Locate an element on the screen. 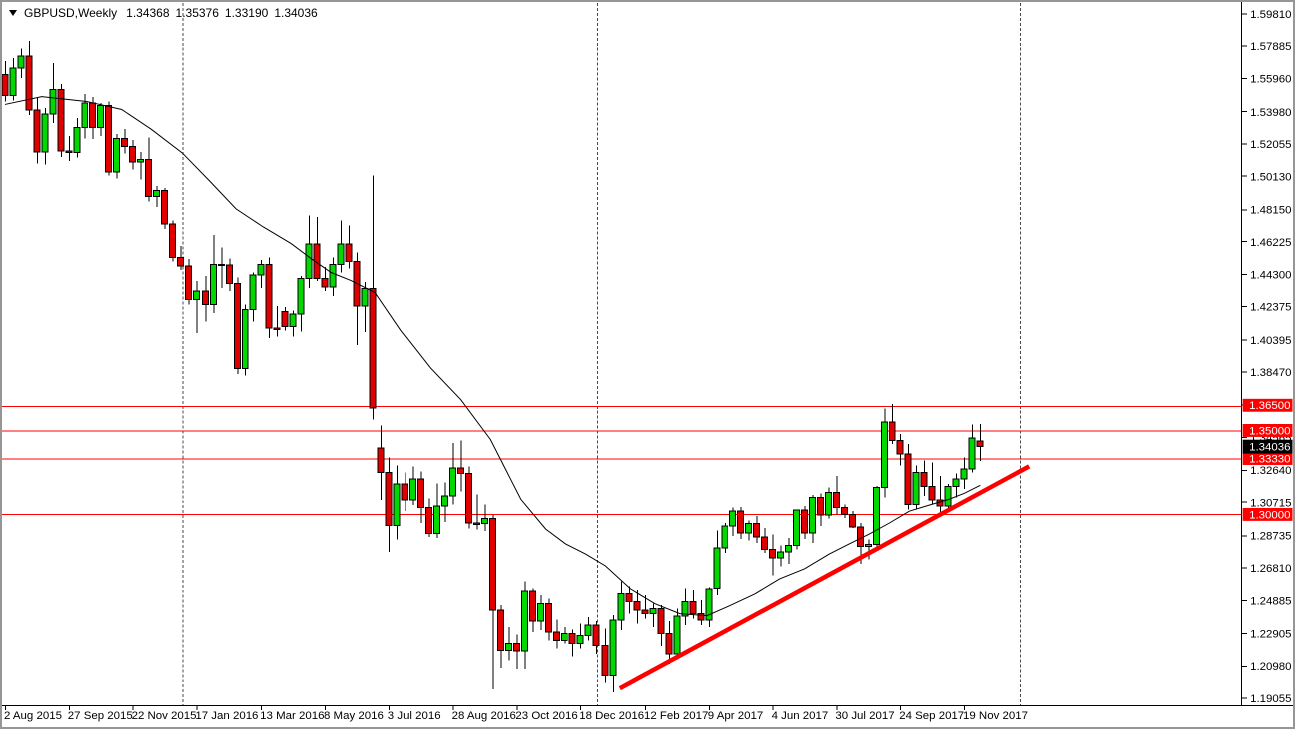  price-tick-label: 1.55960 is located at coordinates (1270, 80).